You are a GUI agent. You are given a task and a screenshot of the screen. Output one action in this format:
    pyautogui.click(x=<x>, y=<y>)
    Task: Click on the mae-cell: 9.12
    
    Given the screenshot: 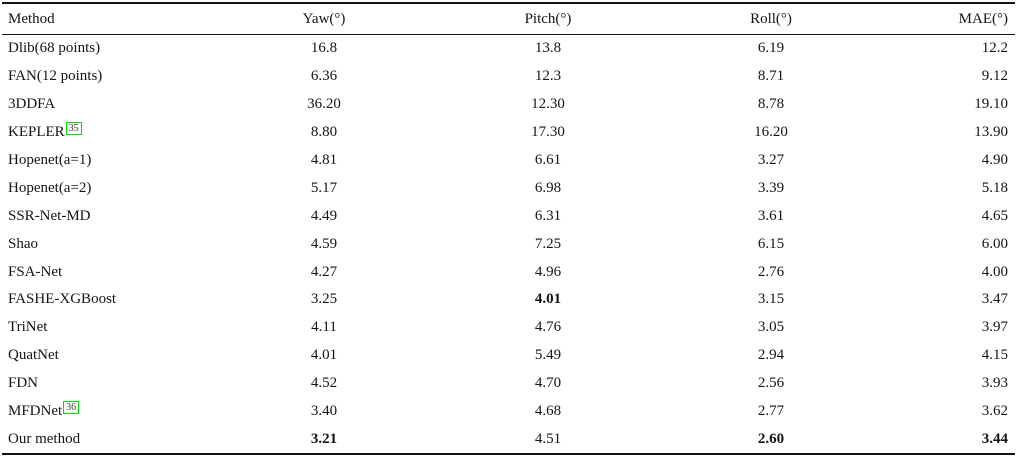 What is the action you would take?
    pyautogui.click(x=994, y=76)
    